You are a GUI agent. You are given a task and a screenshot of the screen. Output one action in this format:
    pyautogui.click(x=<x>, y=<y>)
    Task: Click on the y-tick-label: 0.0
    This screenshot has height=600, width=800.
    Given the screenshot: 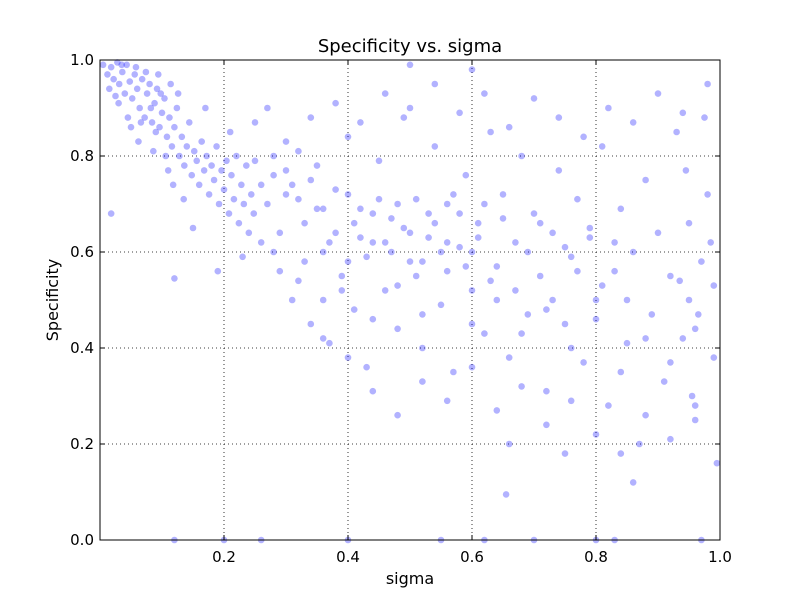 What is the action you would take?
    pyautogui.click(x=82, y=540)
    